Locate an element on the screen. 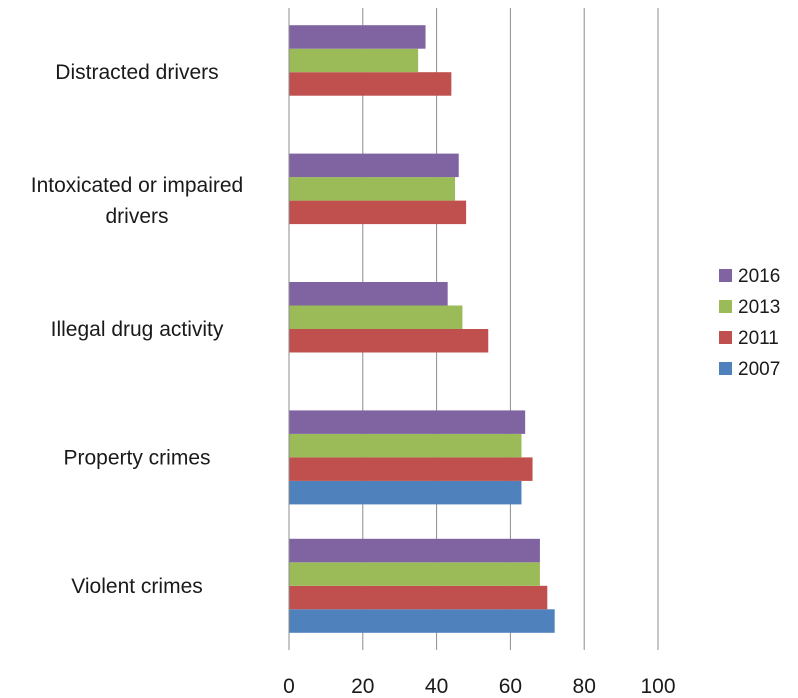 This screenshot has height=698, width=798. category-label: Illegal drug activity is located at coordinates (137, 329).